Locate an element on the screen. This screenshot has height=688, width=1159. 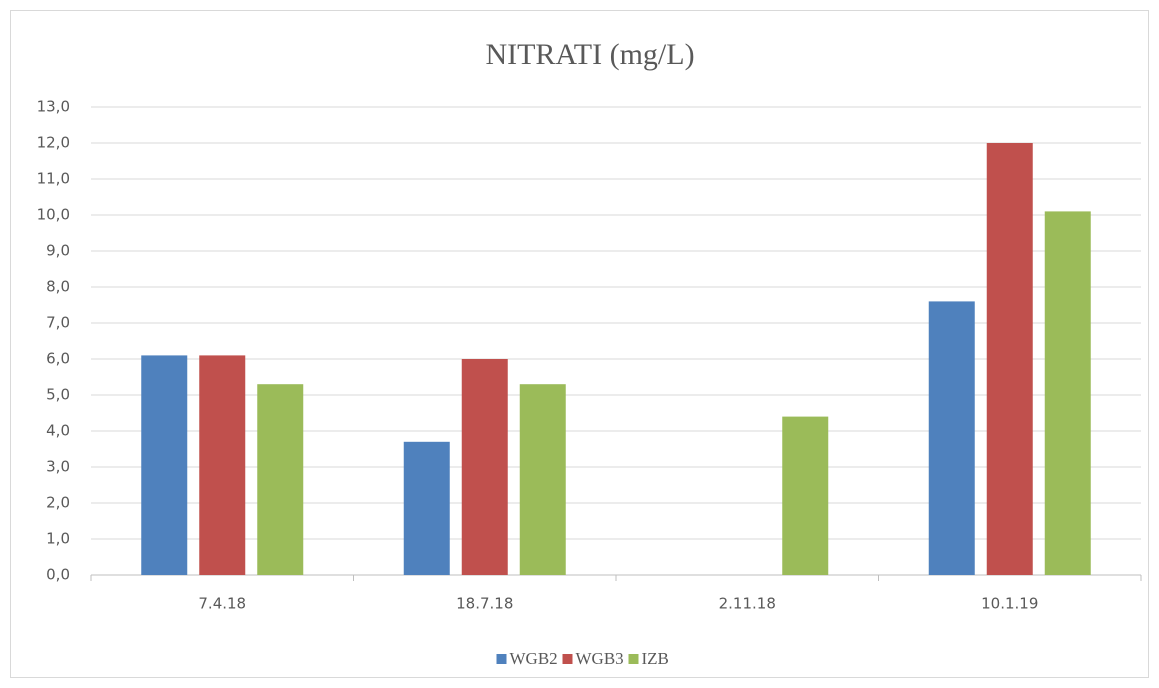
chart-title: NITRATI (mg/L) is located at coordinates (589, 54).